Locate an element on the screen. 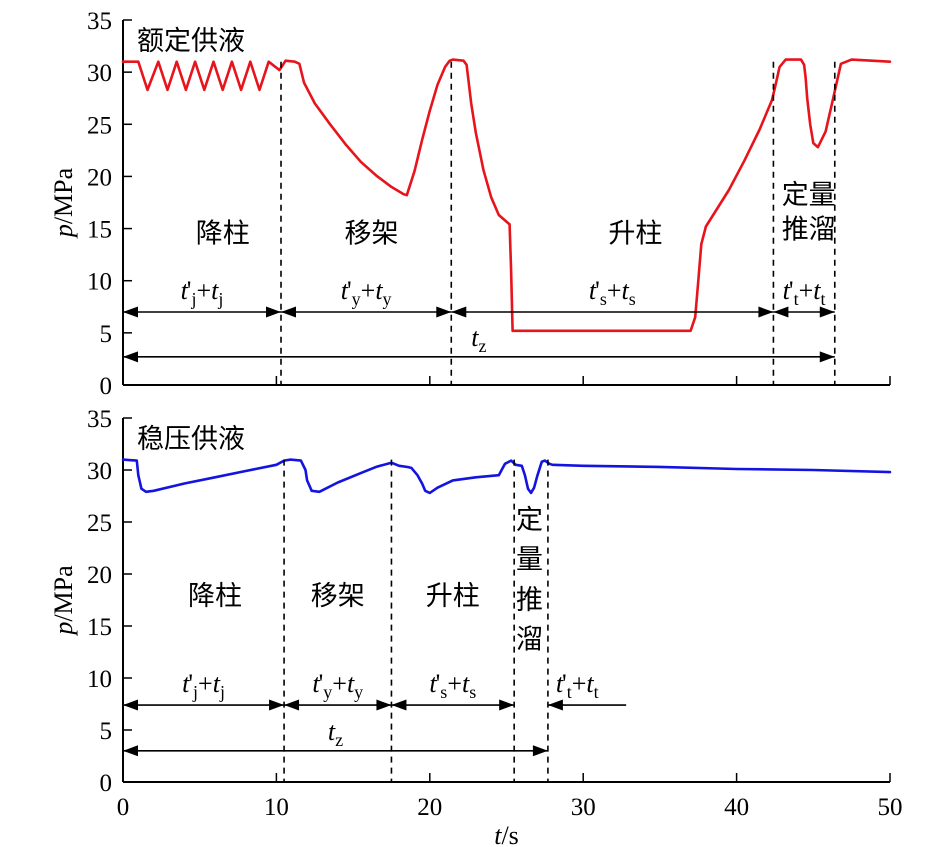 The image size is (945, 847). interval-label-sub: s is located at coordinates (443, 692).